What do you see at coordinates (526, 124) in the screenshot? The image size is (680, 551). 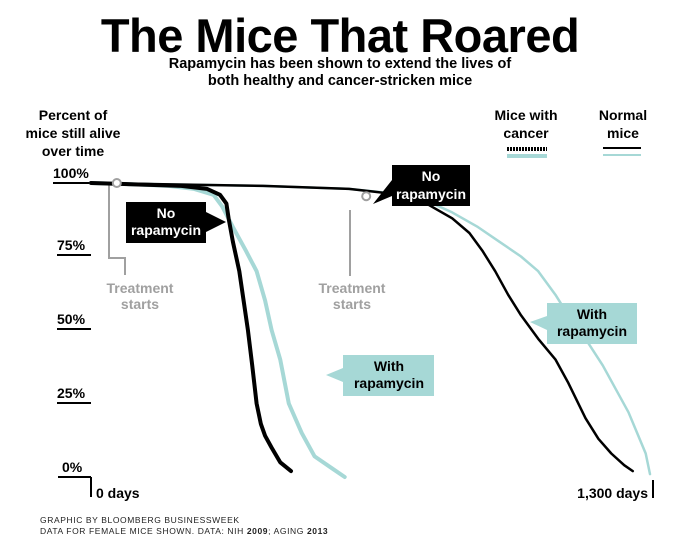 I see `legend-cancer-label: Mice with cancer` at bounding box center [526, 124].